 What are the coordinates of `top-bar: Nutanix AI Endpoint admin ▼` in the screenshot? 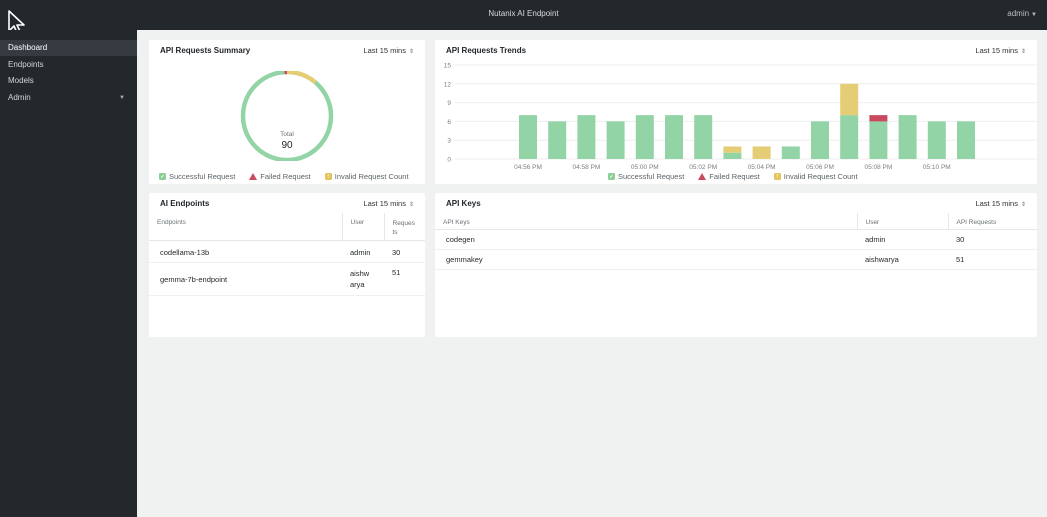 It's located at (523, 18).